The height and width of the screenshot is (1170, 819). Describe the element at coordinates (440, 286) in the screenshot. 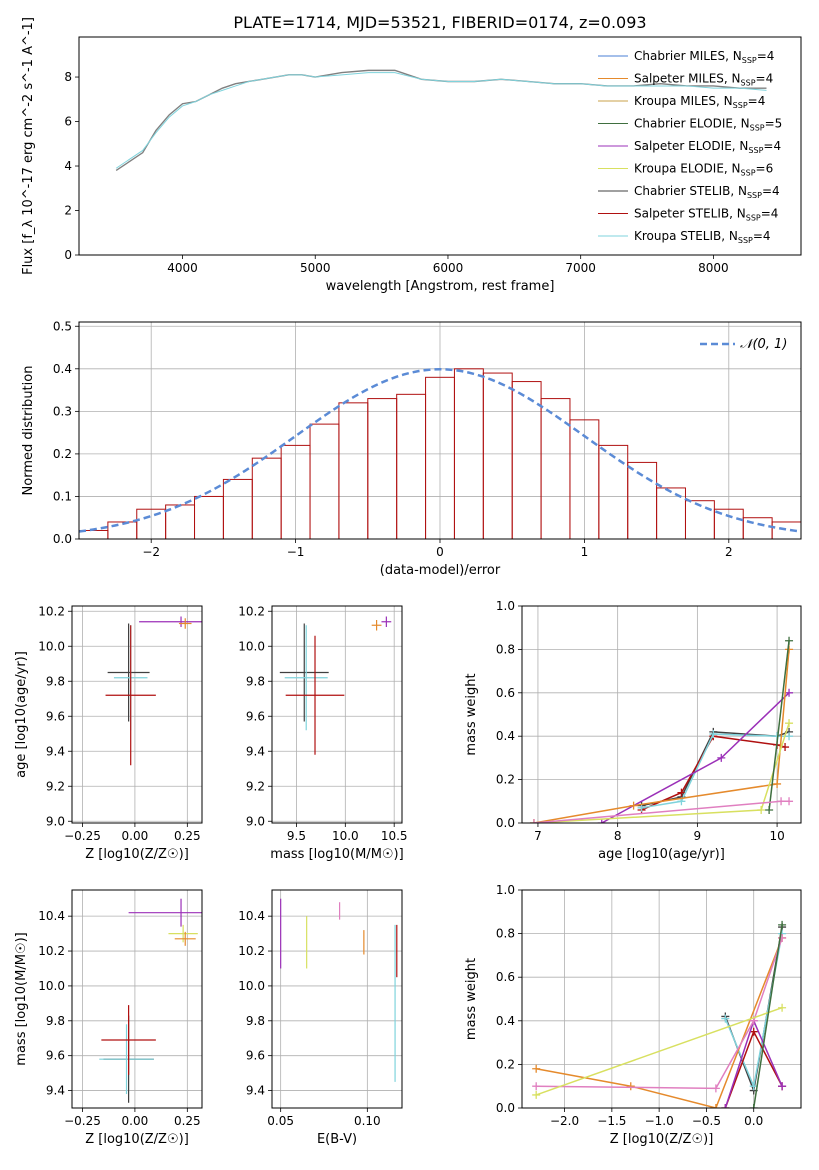

I see `x-axis-label: wavelength [Angstrom, rest frame]` at that location.